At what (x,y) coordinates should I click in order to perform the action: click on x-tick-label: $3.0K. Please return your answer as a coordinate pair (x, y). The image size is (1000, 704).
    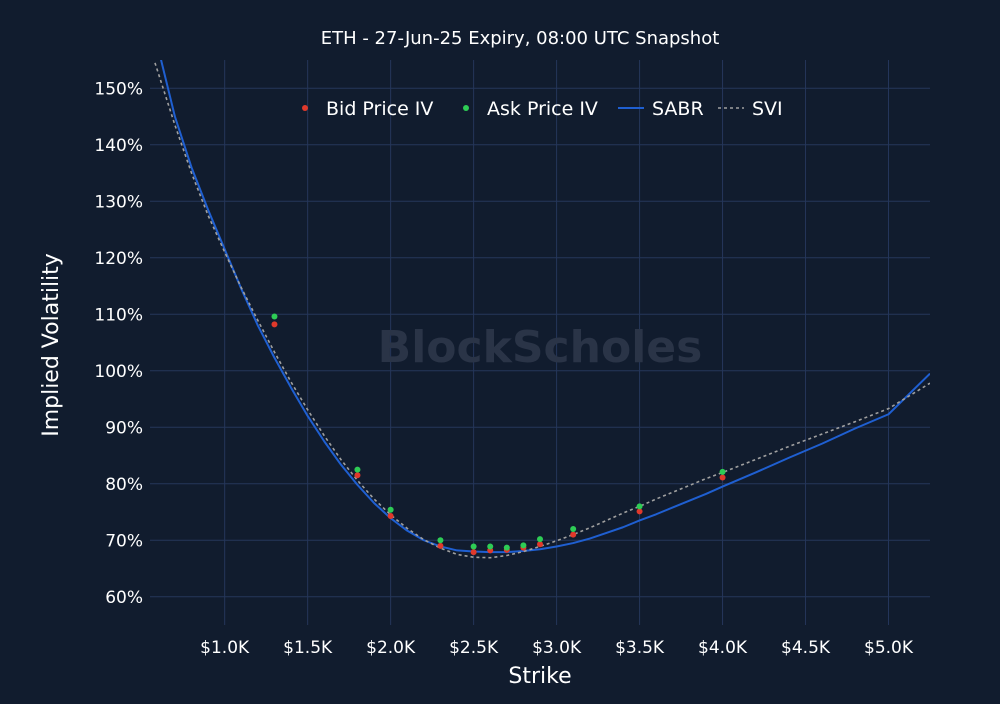
    Looking at the image, I should click on (557, 648).